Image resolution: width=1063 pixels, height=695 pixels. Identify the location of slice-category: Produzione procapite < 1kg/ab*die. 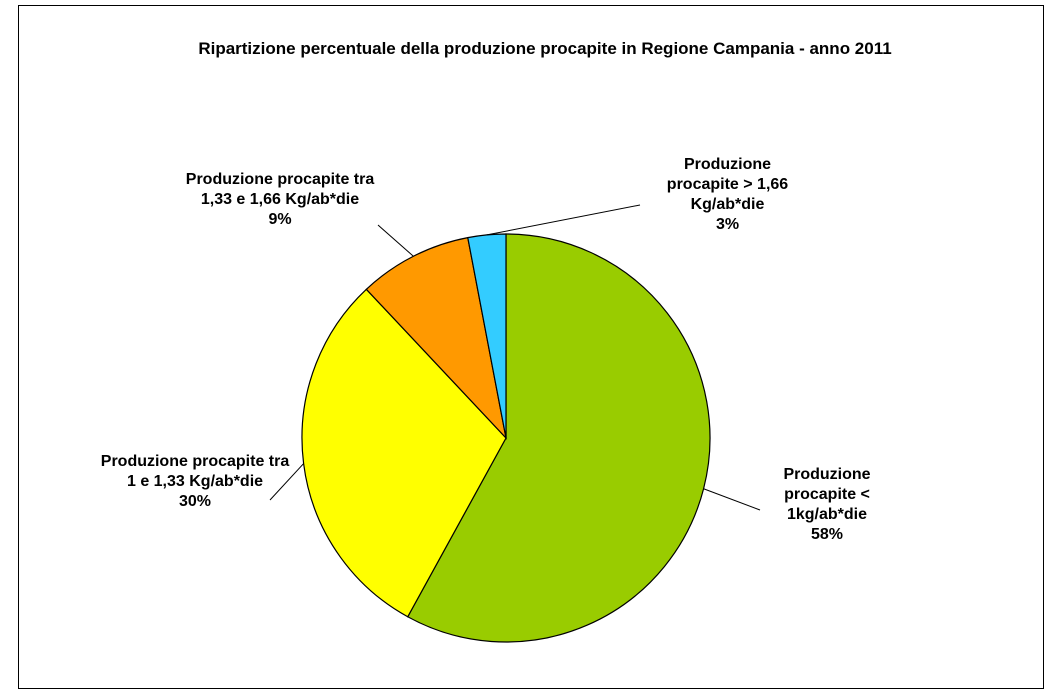
(827, 494).